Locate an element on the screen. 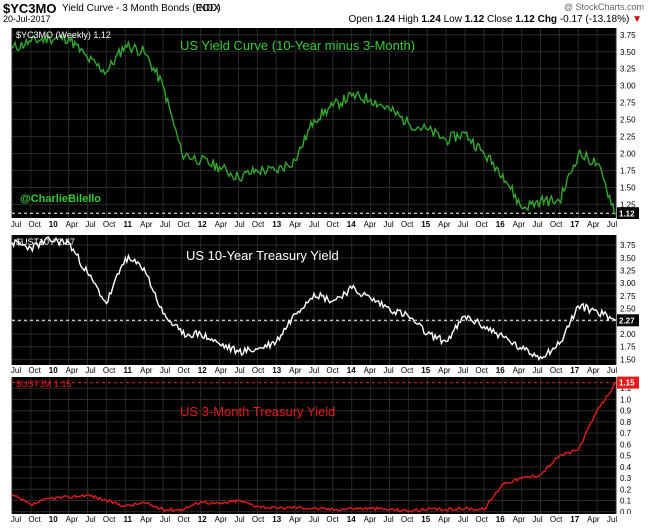  y-tick-label: 0.3 is located at coordinates (626, 478).